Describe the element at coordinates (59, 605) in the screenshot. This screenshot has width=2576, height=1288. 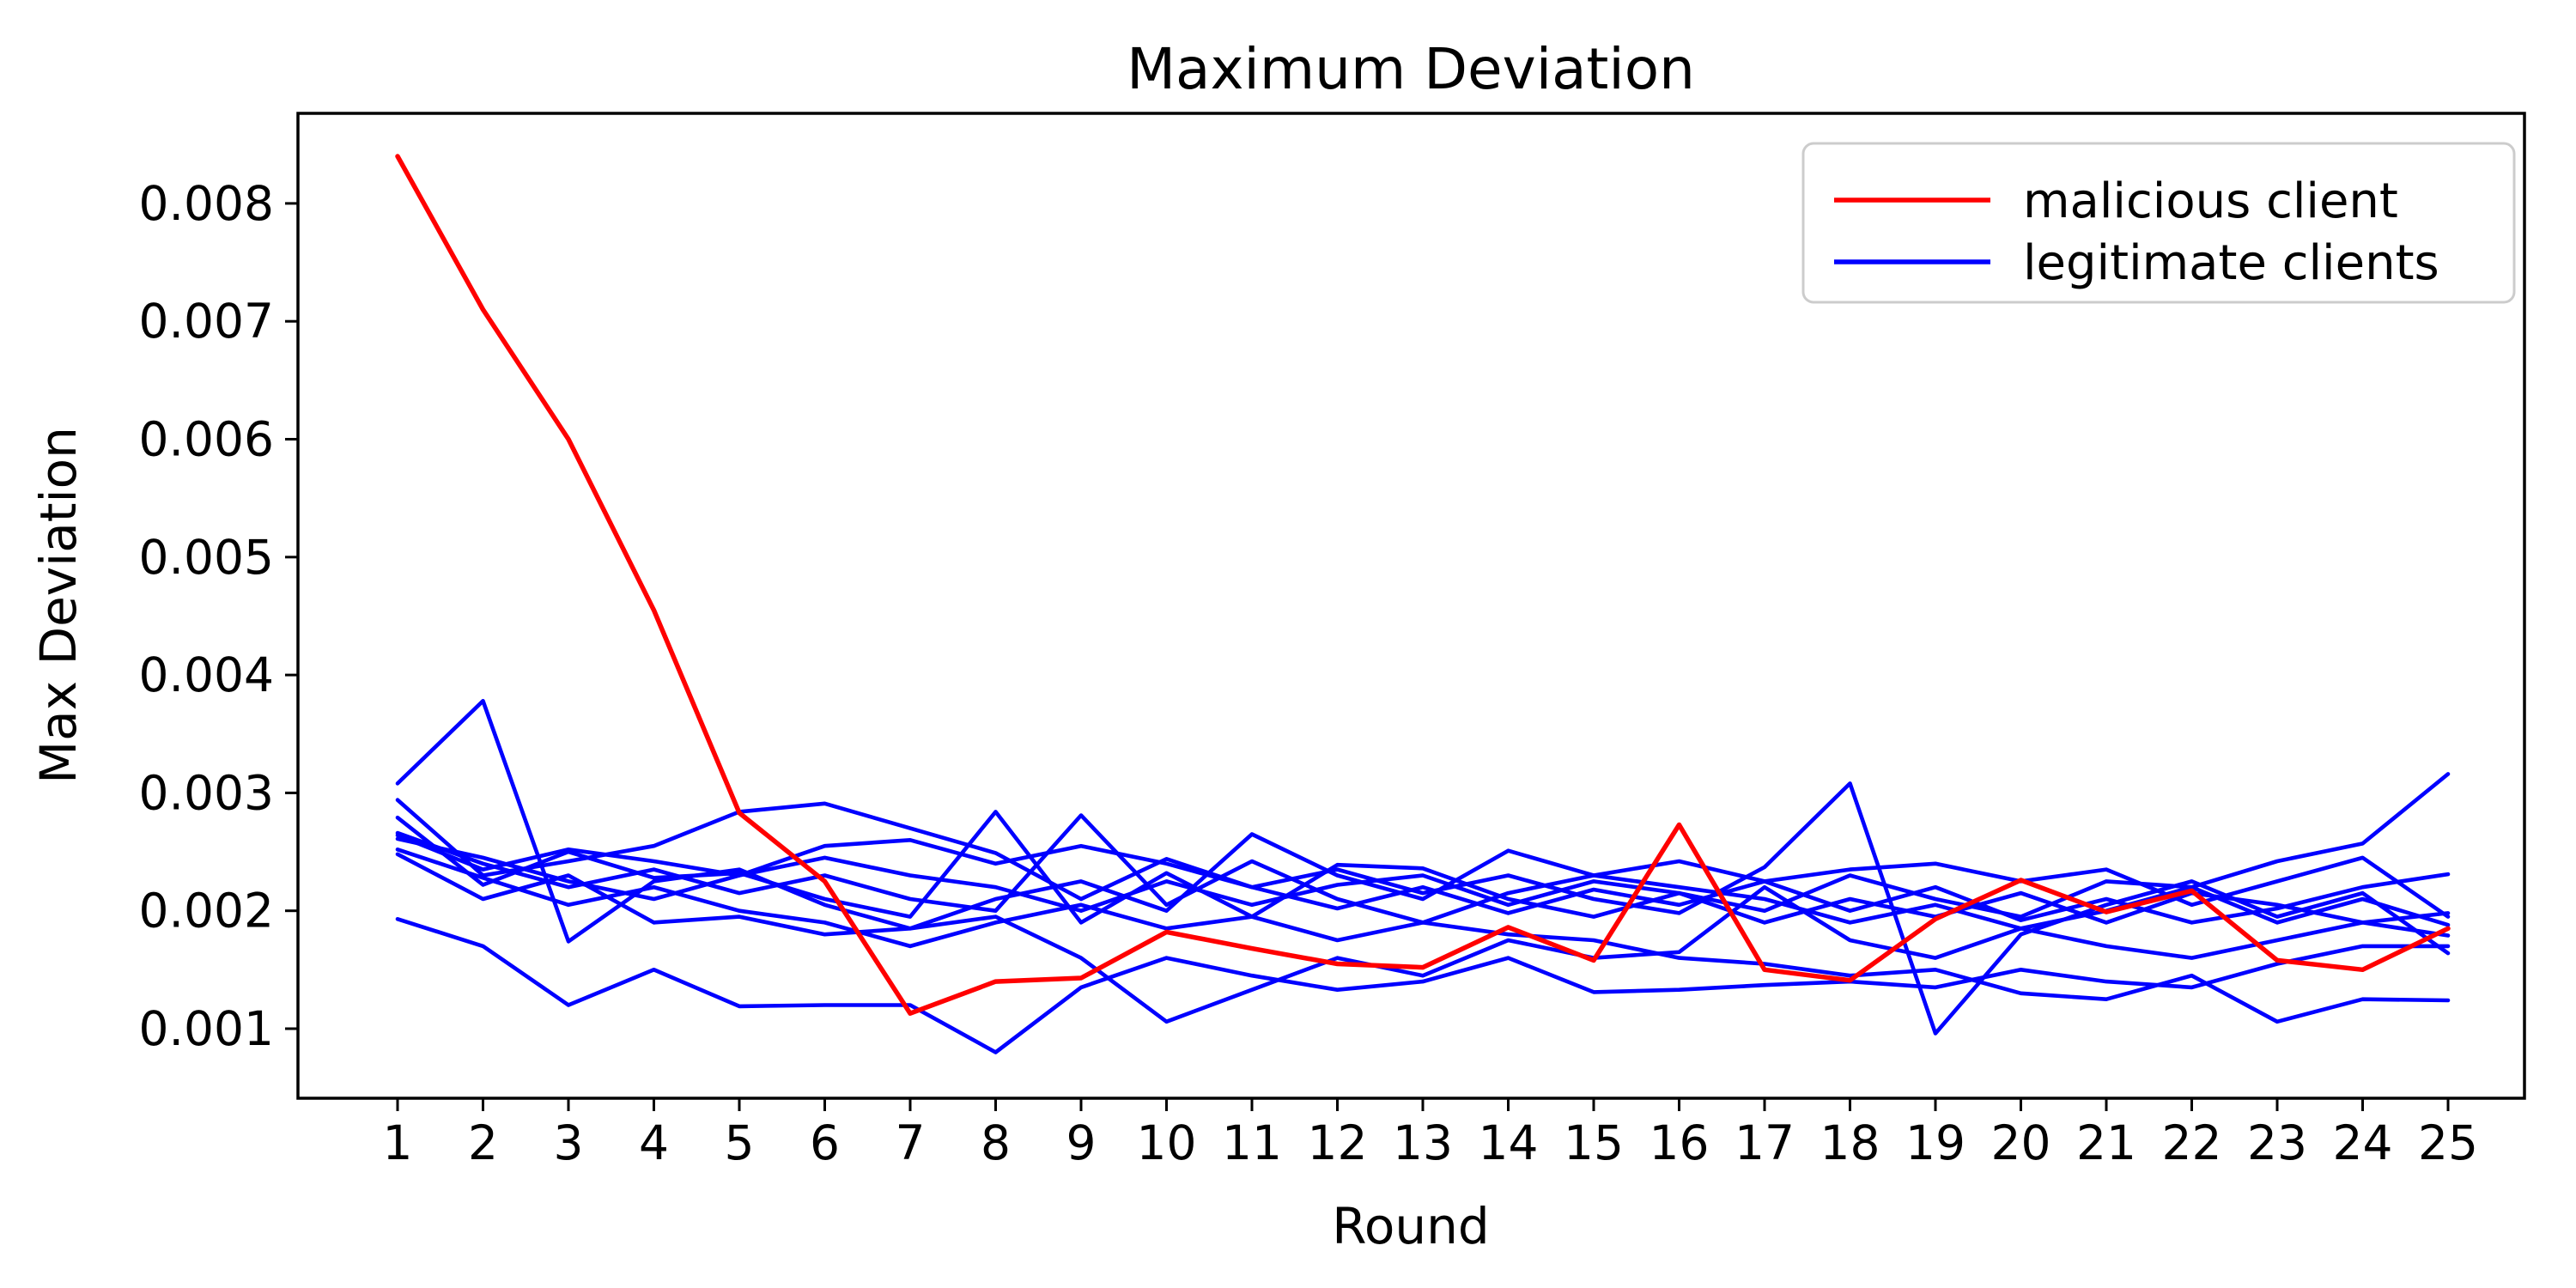
I see `y-axis-label: Max Deviation` at that location.